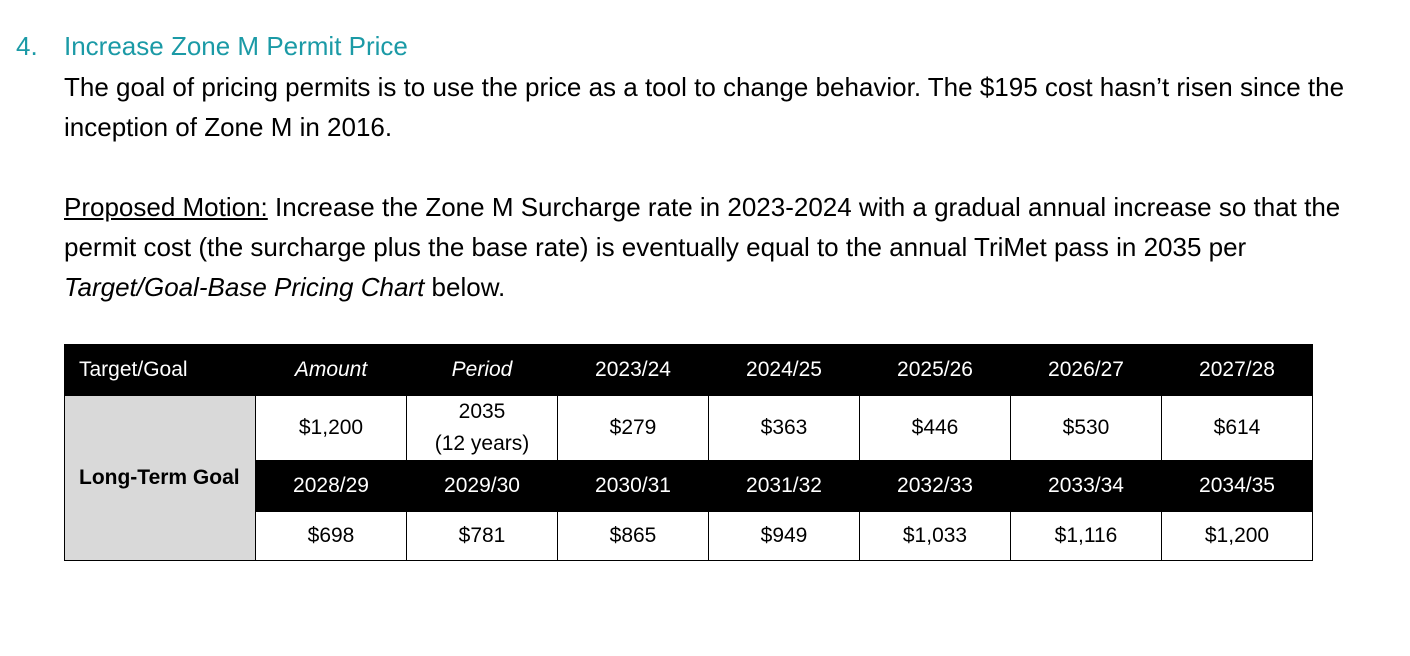 The width and height of the screenshot is (1410, 656). Describe the element at coordinates (633, 486) in the screenshot. I see `header-year: 2030/31` at that location.